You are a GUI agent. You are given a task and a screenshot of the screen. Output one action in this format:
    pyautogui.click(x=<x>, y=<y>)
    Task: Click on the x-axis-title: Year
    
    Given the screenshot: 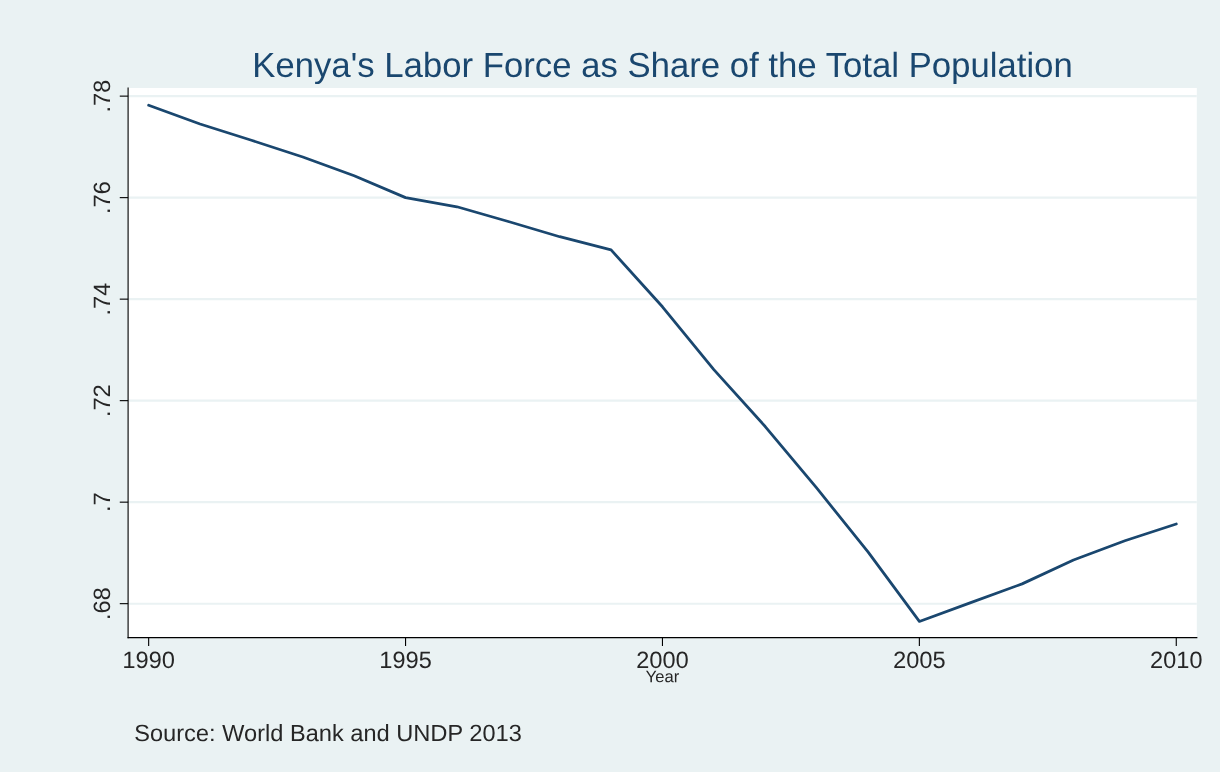 What is the action you would take?
    pyautogui.click(x=662, y=676)
    